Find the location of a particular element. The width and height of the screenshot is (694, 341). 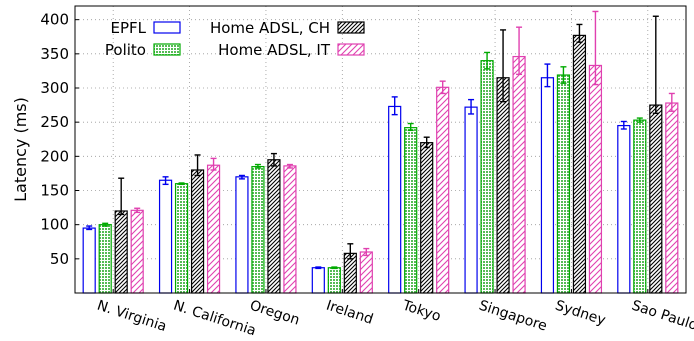

x-tick-label: Sydney is located at coordinates (580, 313).